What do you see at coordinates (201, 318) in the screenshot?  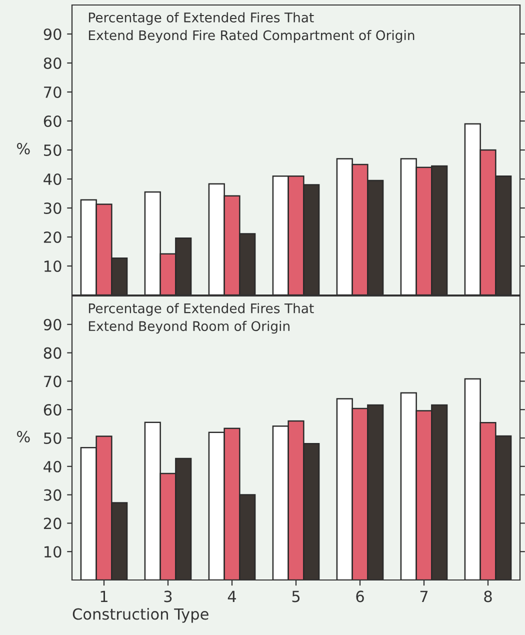 I see `text: Percentage of Extended Fires That Extend Beyond Room of Origin` at bounding box center [201, 318].